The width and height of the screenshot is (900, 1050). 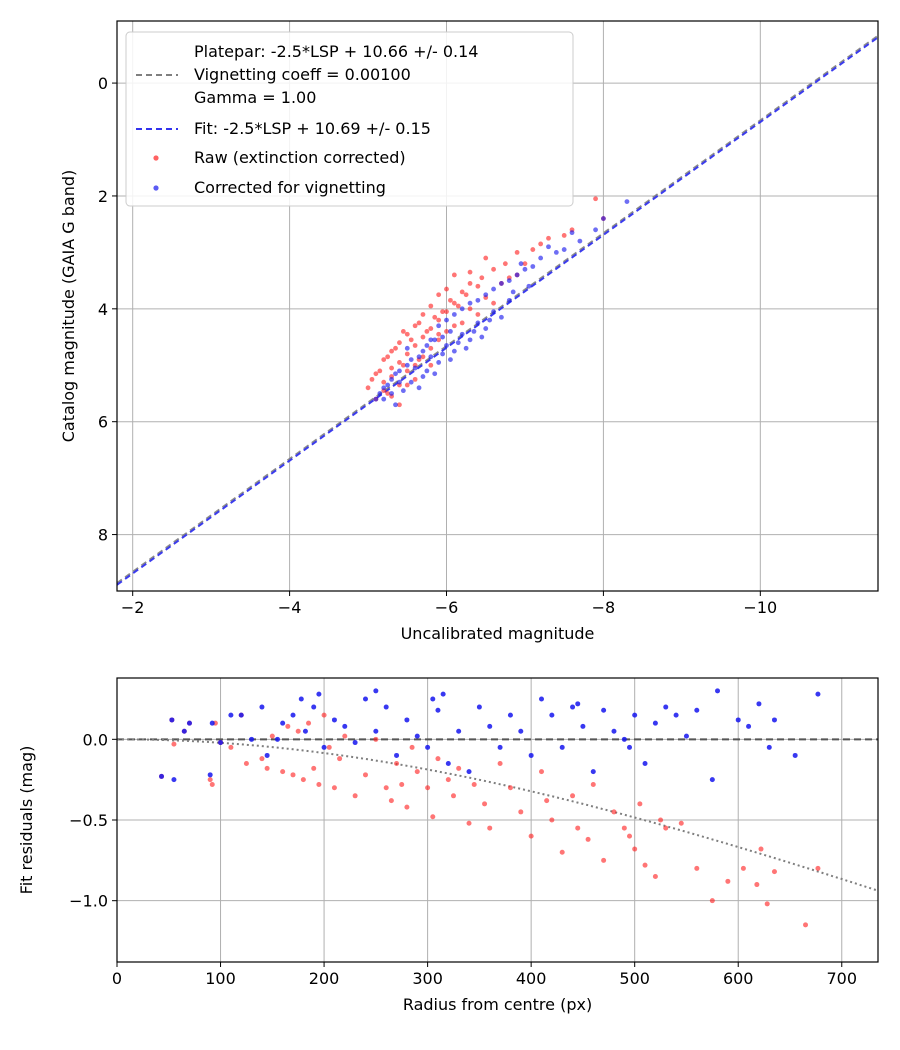 I want to click on legend-label: Raw (extinction corrected), so click(x=300, y=157).